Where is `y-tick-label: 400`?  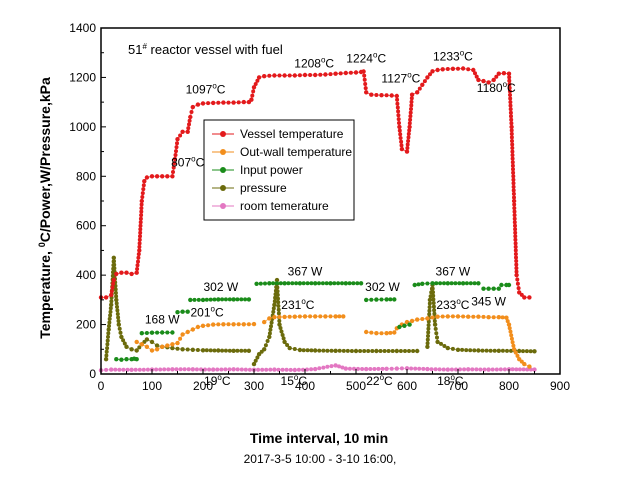
y-tick-label: 400 is located at coordinates (86, 275).